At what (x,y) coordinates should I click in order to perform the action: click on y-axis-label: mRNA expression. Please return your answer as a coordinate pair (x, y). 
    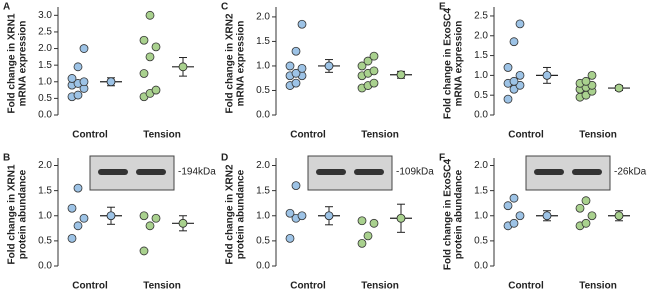
    Looking at the image, I should click on (241, 64).